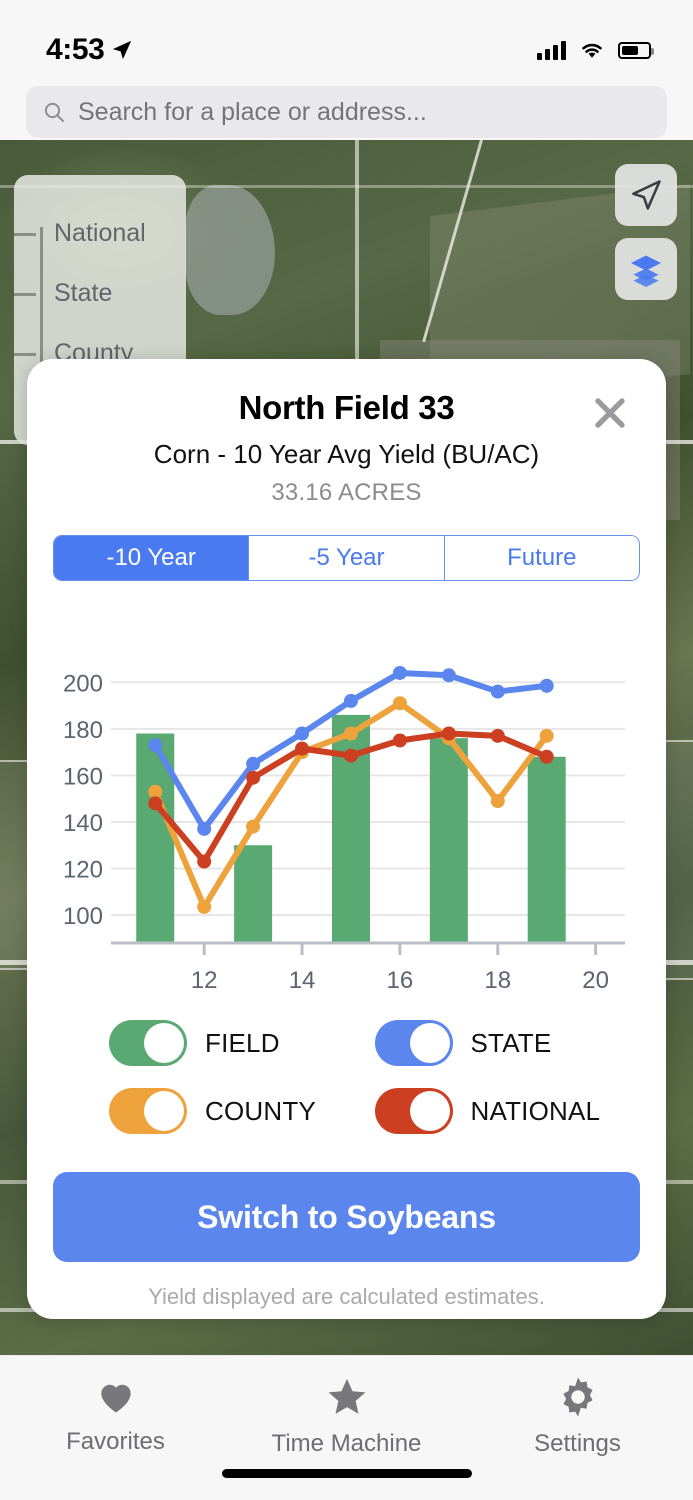 Image resolution: width=693 pixels, height=1500 pixels. What do you see at coordinates (83, 292) in the screenshot?
I see `scale-label: State` at bounding box center [83, 292].